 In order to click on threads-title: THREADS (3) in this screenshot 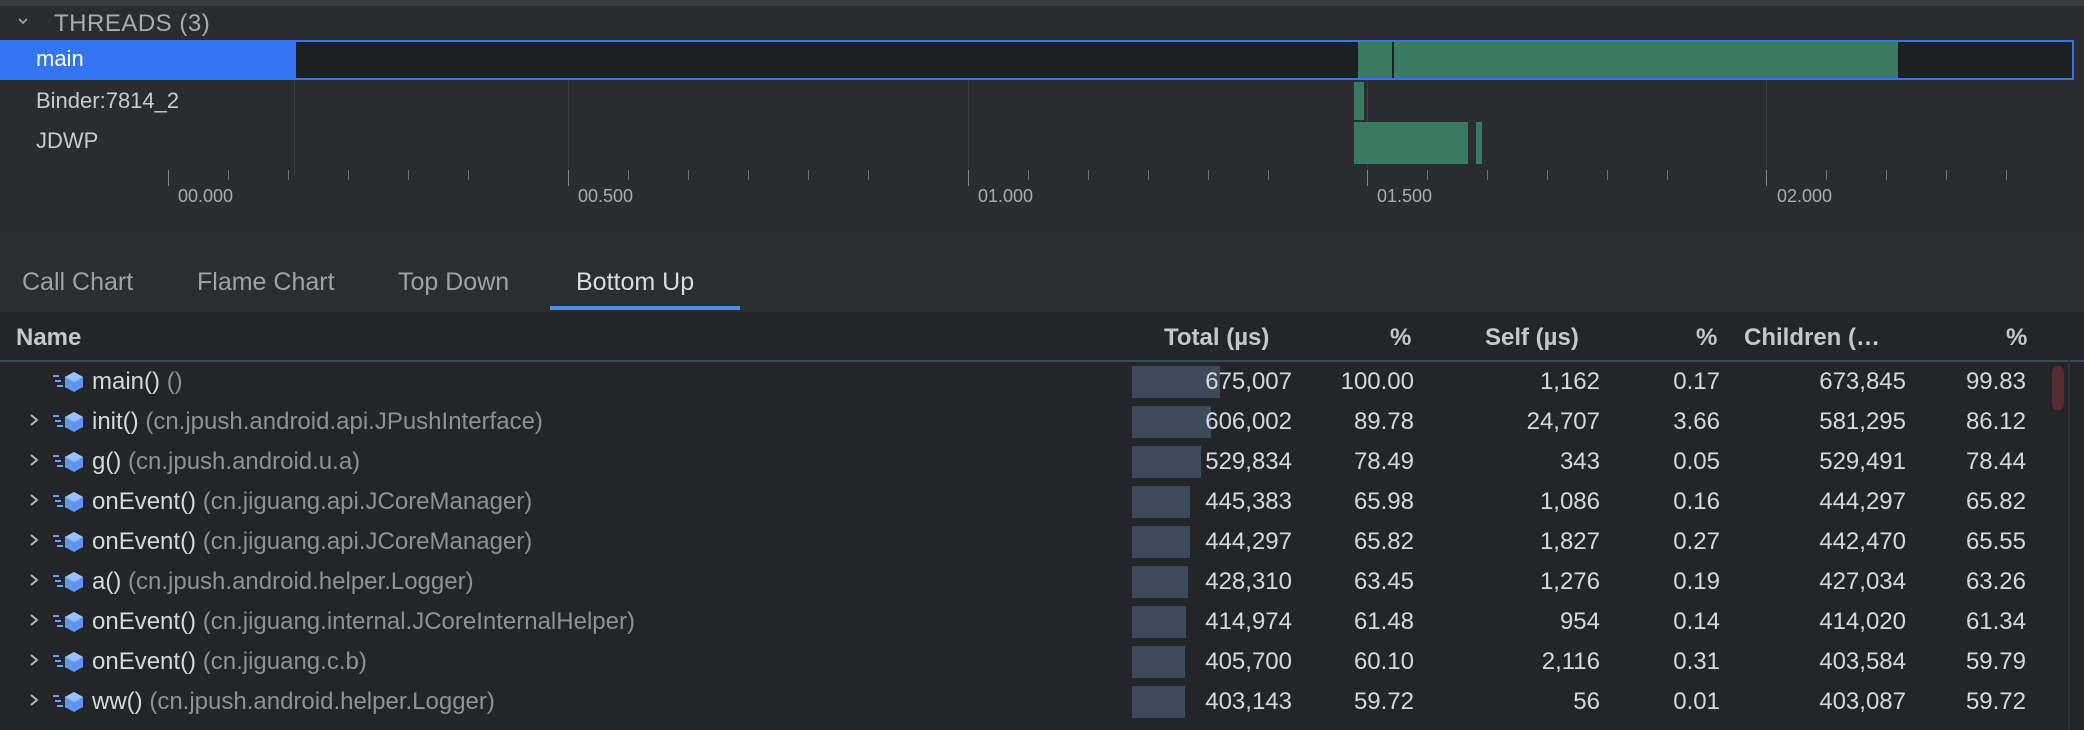, I will do `click(132, 23)`.